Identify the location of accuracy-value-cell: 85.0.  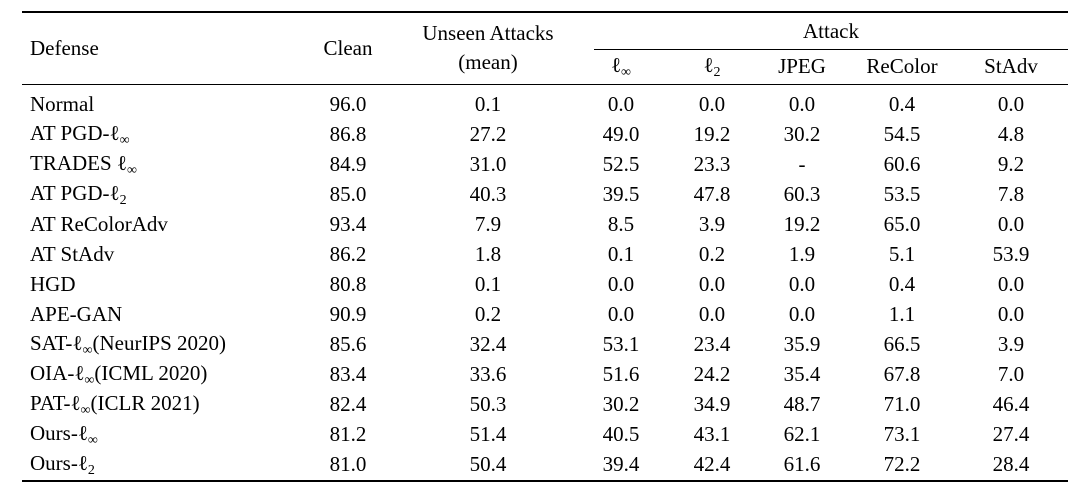
(348, 194).